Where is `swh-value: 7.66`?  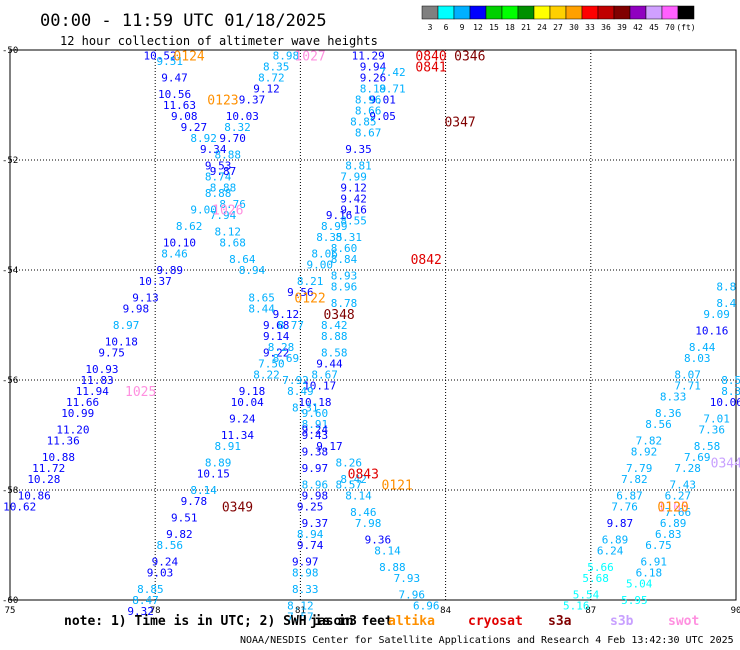
swh-value: 7.66 is located at coordinates (678, 512).